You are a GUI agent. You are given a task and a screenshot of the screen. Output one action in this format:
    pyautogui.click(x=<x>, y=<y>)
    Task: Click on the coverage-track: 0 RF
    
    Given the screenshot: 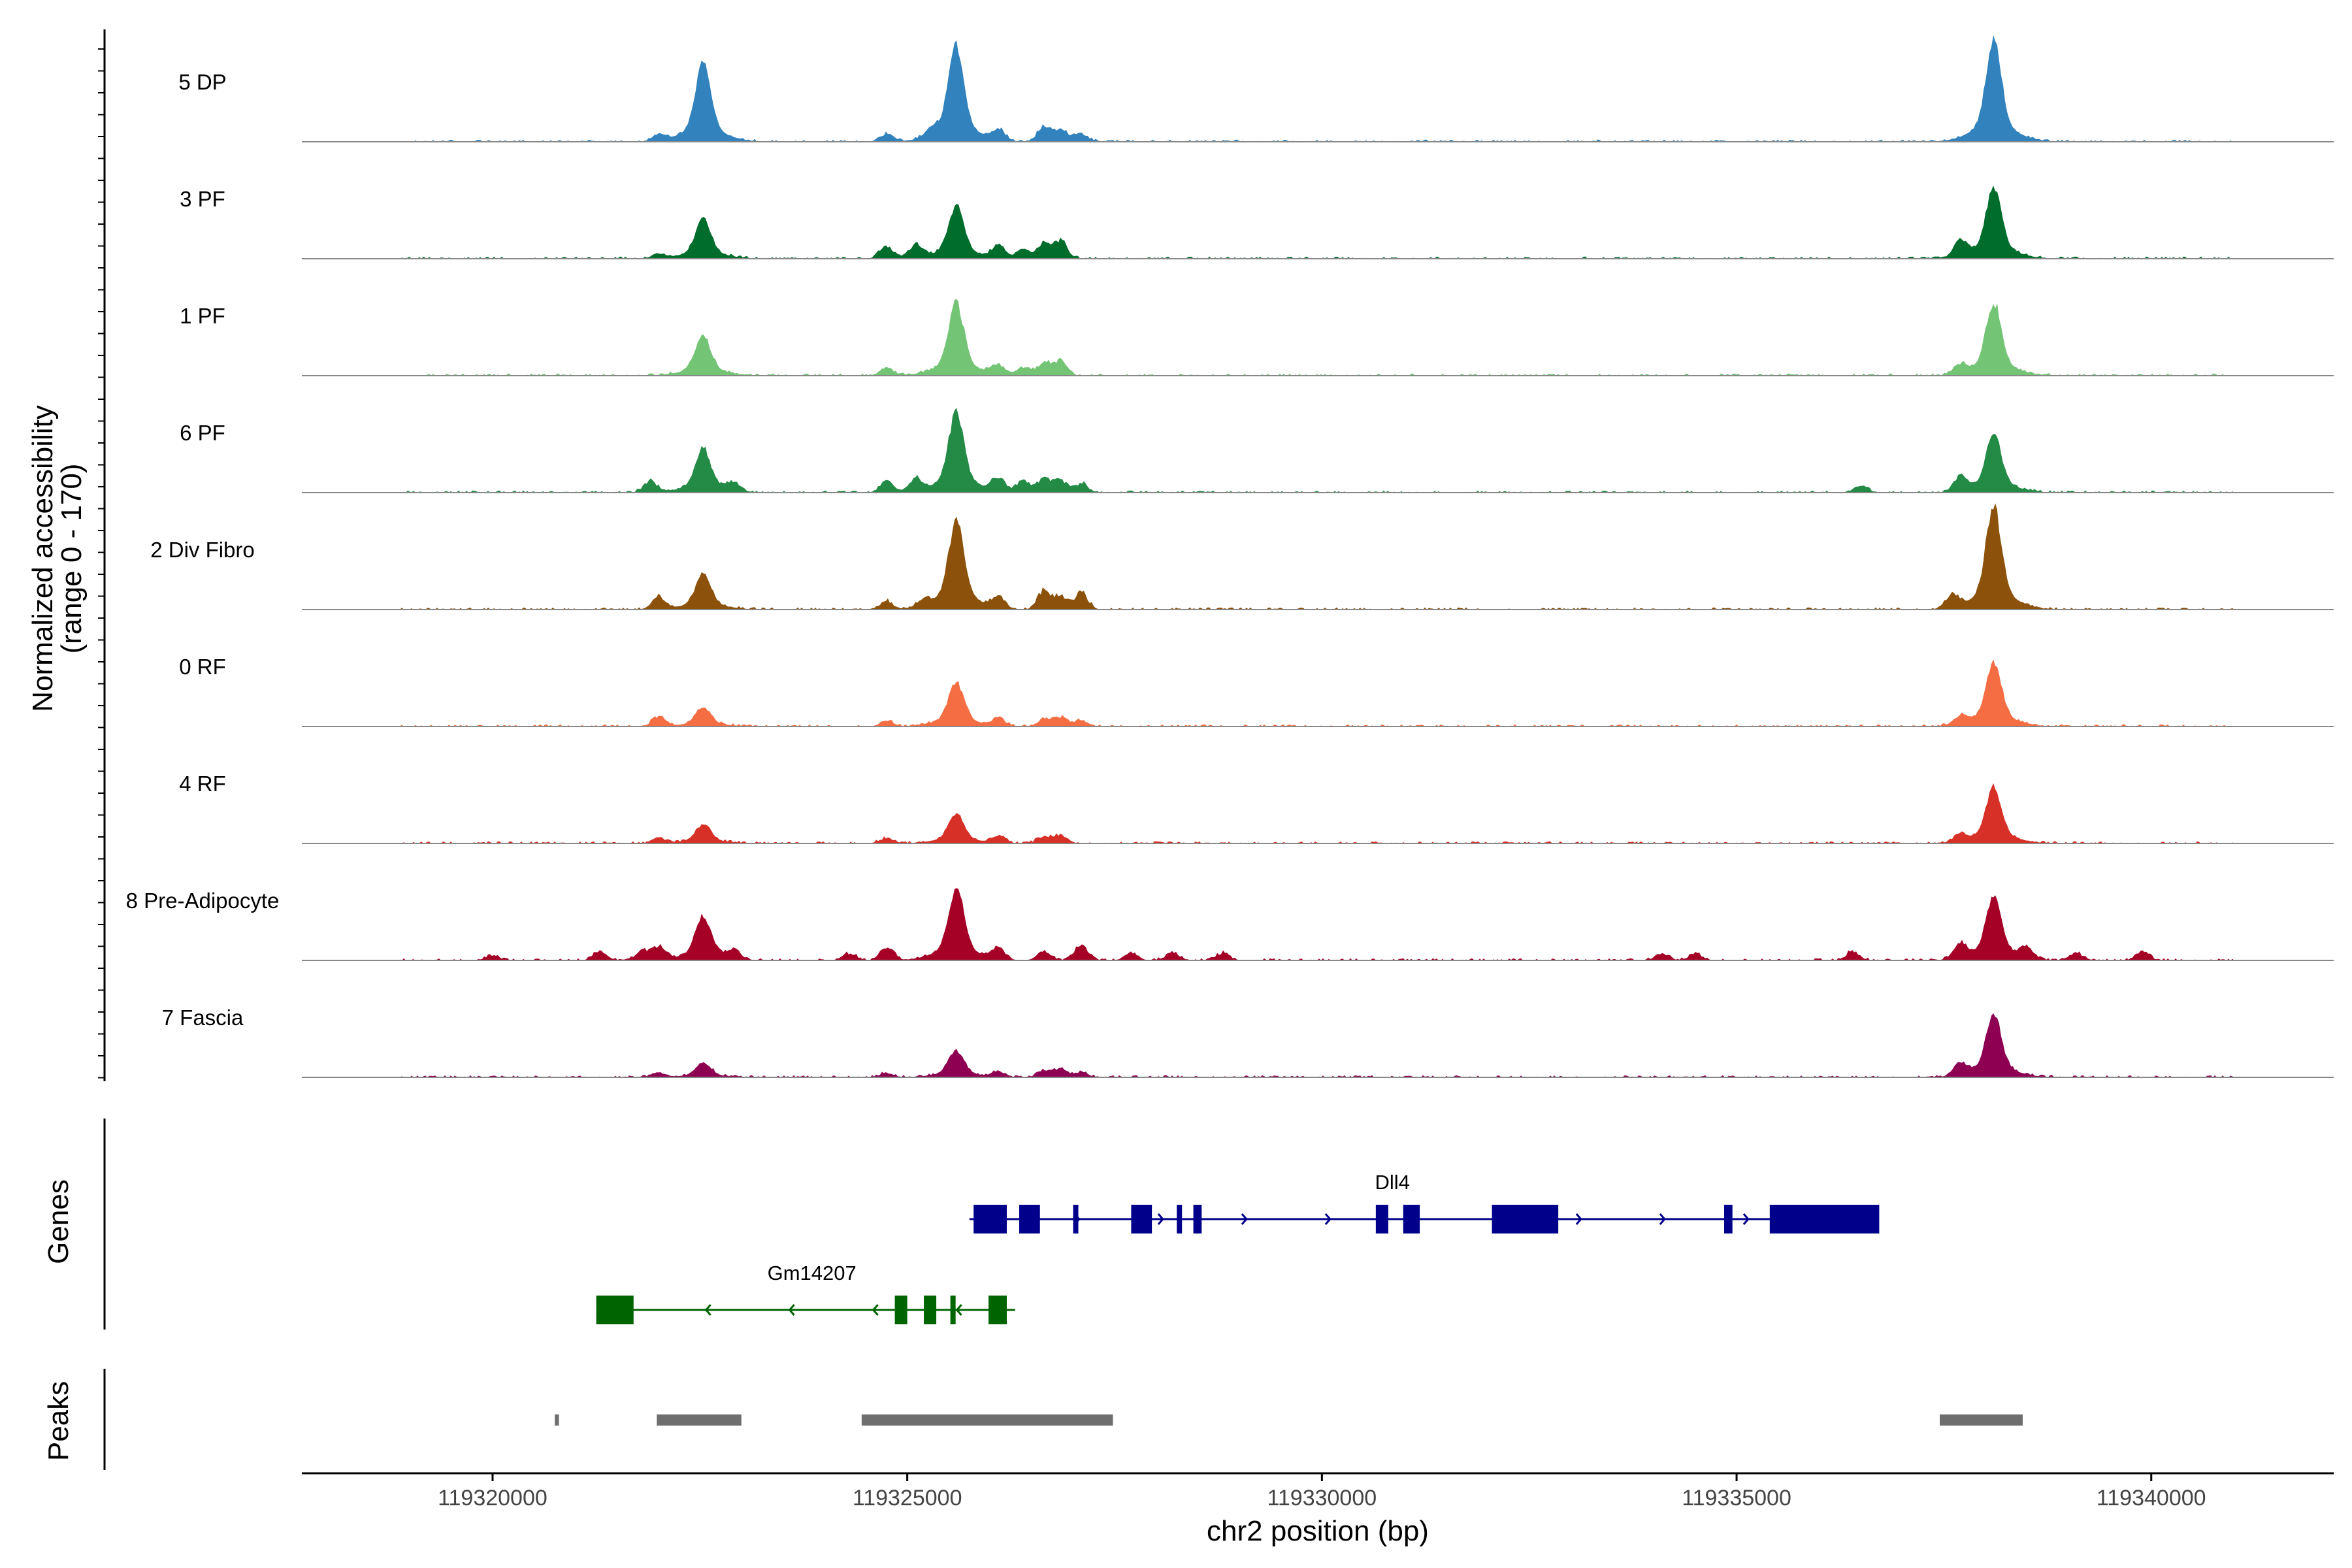 What is the action you would take?
    pyautogui.click(x=1256, y=691)
    